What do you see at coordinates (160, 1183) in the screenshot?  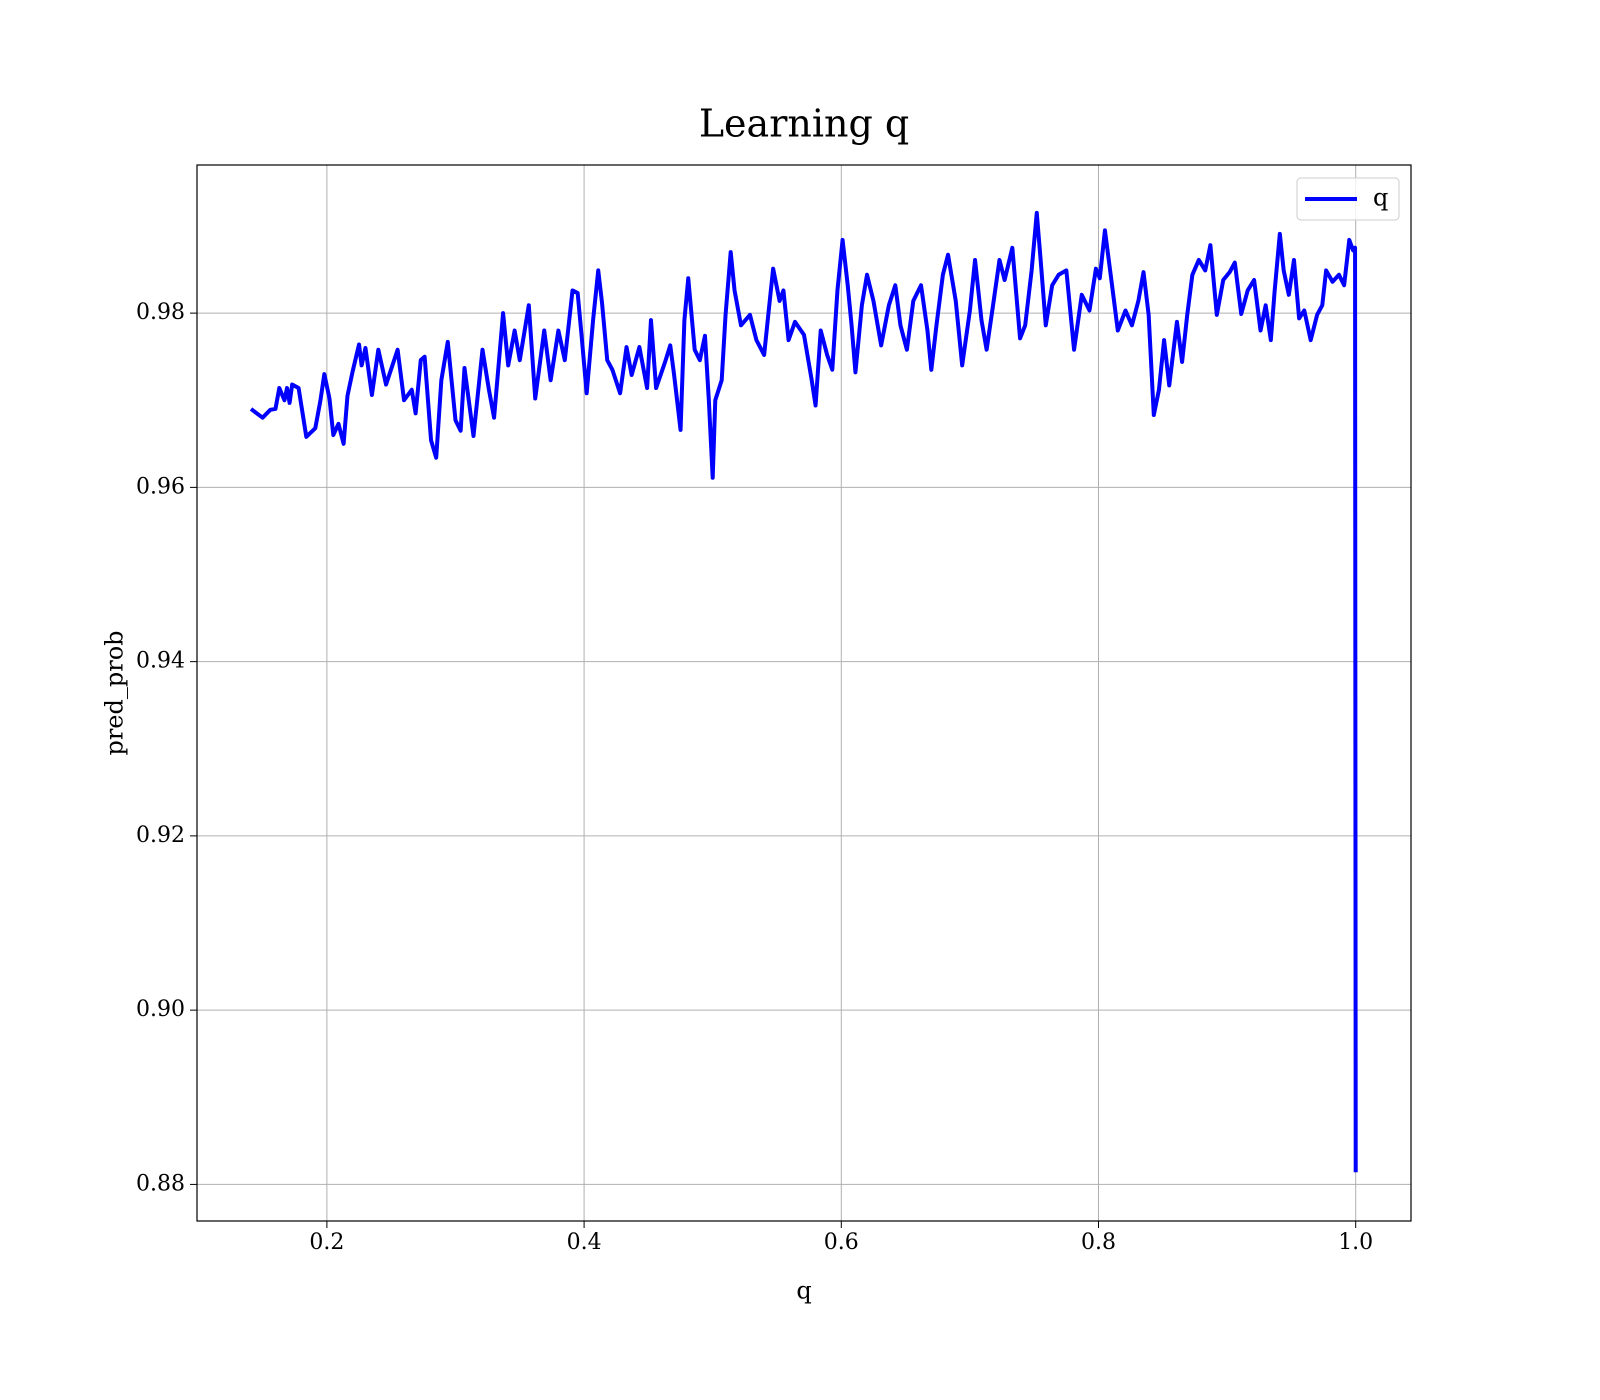 I see `y-tick-label: 0.88` at bounding box center [160, 1183].